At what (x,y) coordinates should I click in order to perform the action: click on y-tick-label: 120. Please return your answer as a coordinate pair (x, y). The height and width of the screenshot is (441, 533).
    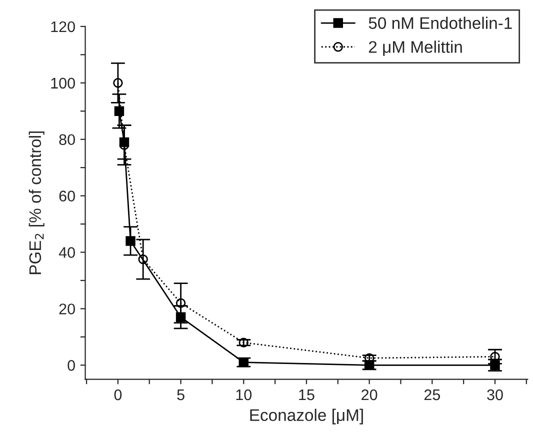
    Looking at the image, I should click on (63, 26).